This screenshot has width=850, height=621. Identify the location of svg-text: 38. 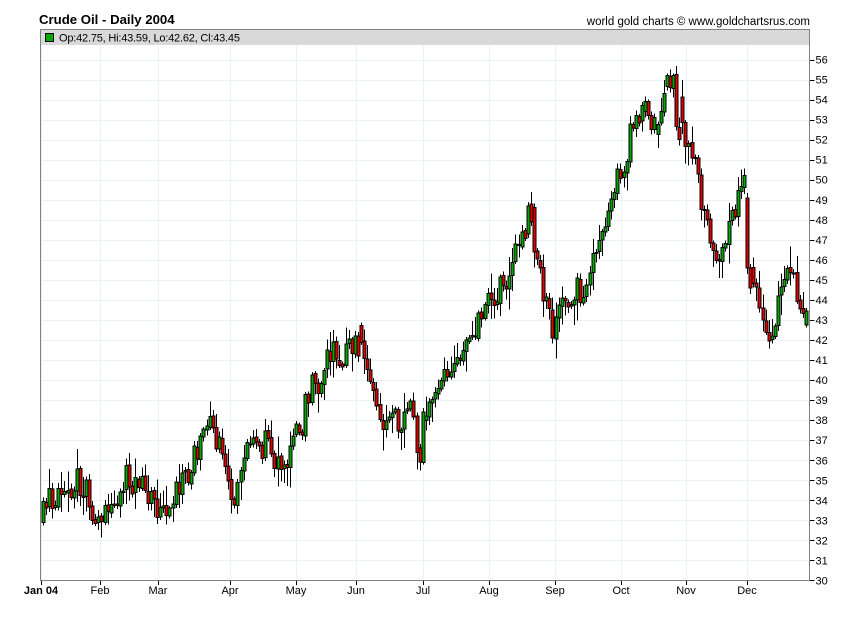
(822, 421).